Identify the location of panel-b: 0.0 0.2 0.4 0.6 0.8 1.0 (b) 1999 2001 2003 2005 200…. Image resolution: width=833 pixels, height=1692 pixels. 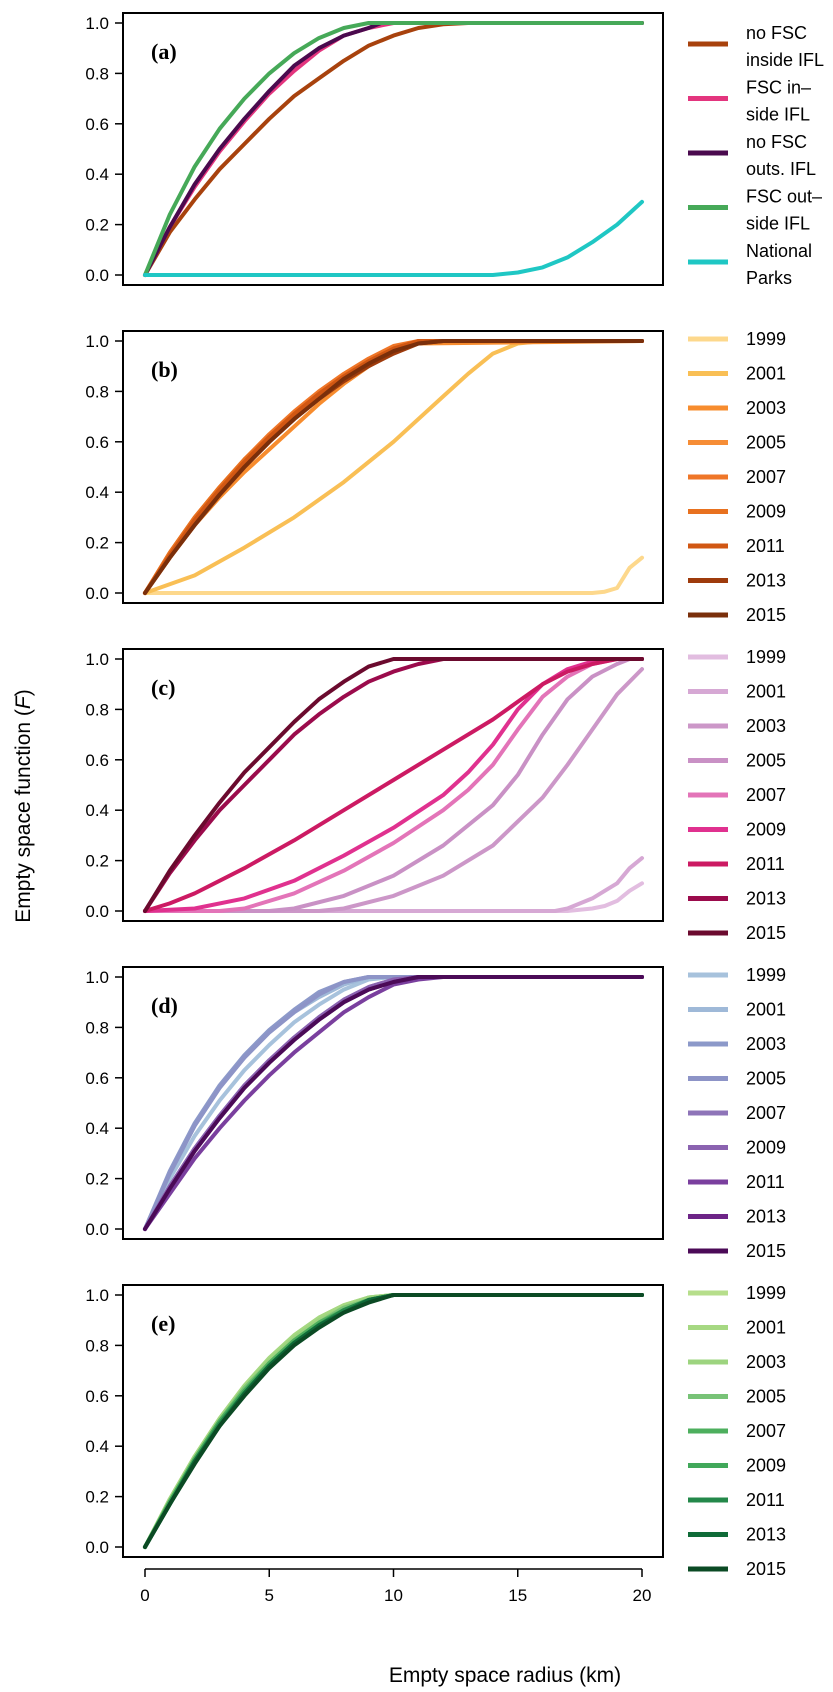
(435, 477).